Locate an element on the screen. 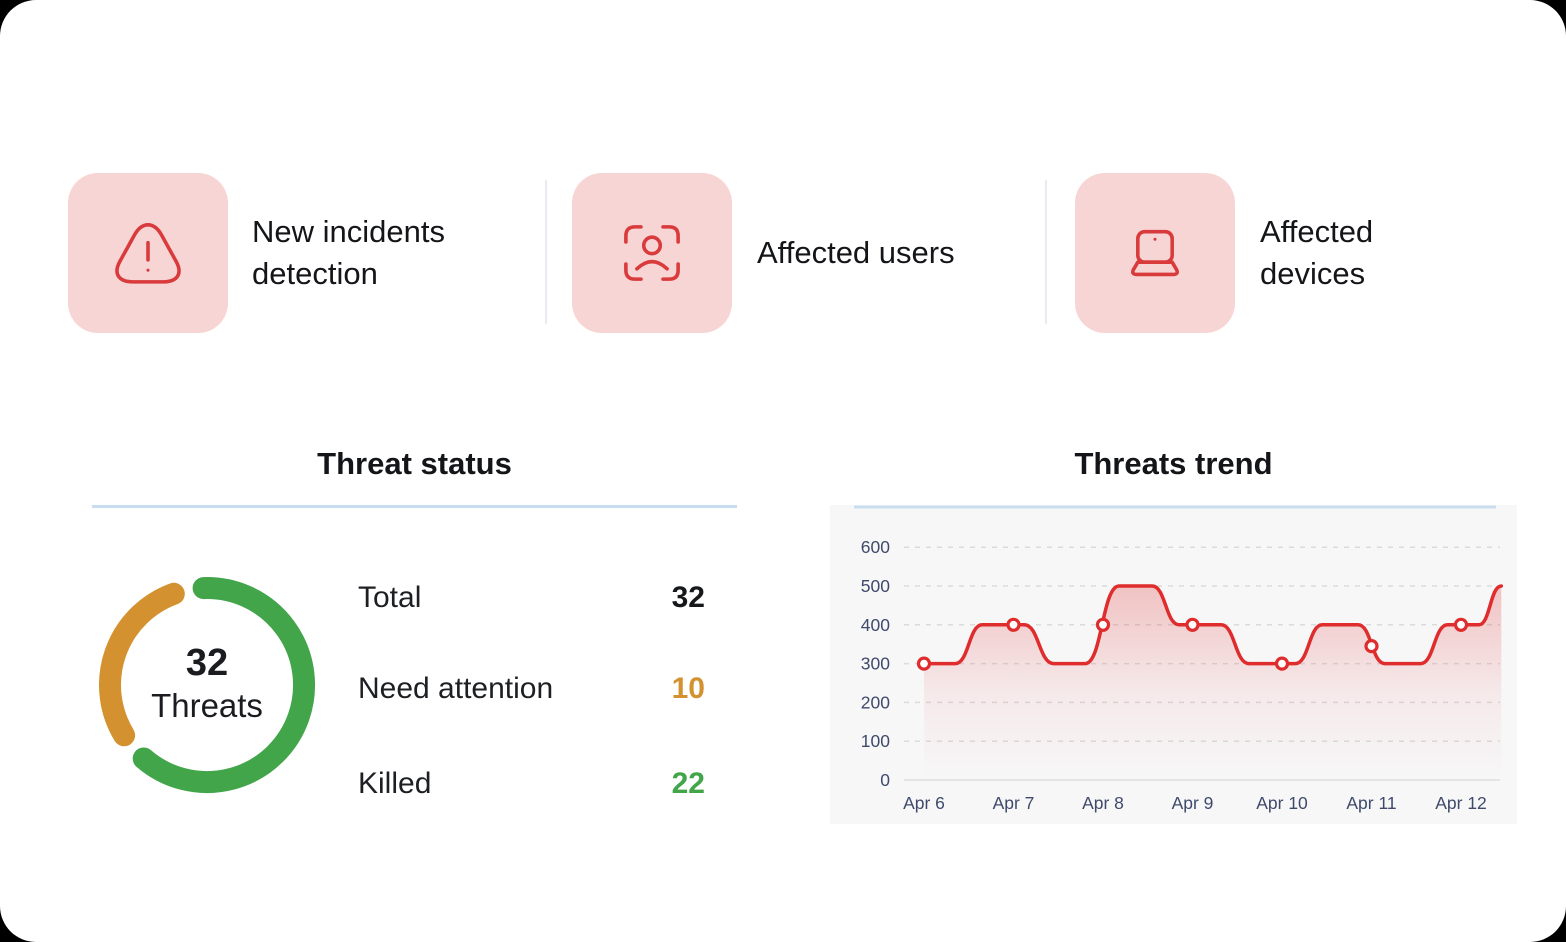  legend-label: Total is located at coordinates (390, 597).